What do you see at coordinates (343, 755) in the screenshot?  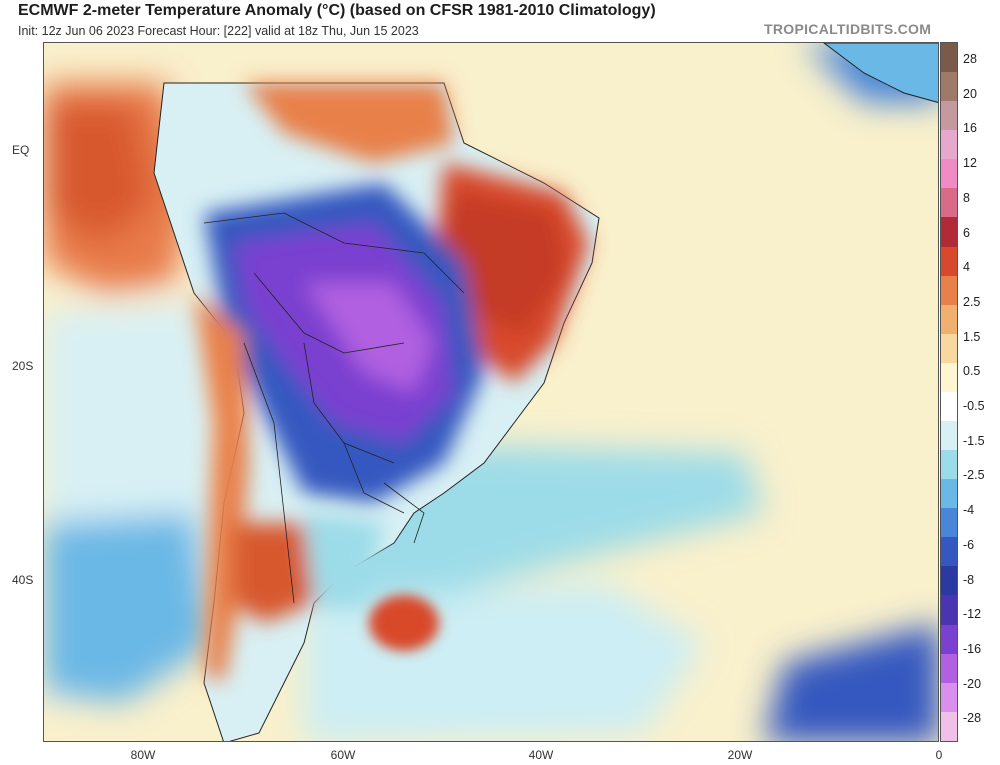 I see `lon-label-60w: 60W` at bounding box center [343, 755].